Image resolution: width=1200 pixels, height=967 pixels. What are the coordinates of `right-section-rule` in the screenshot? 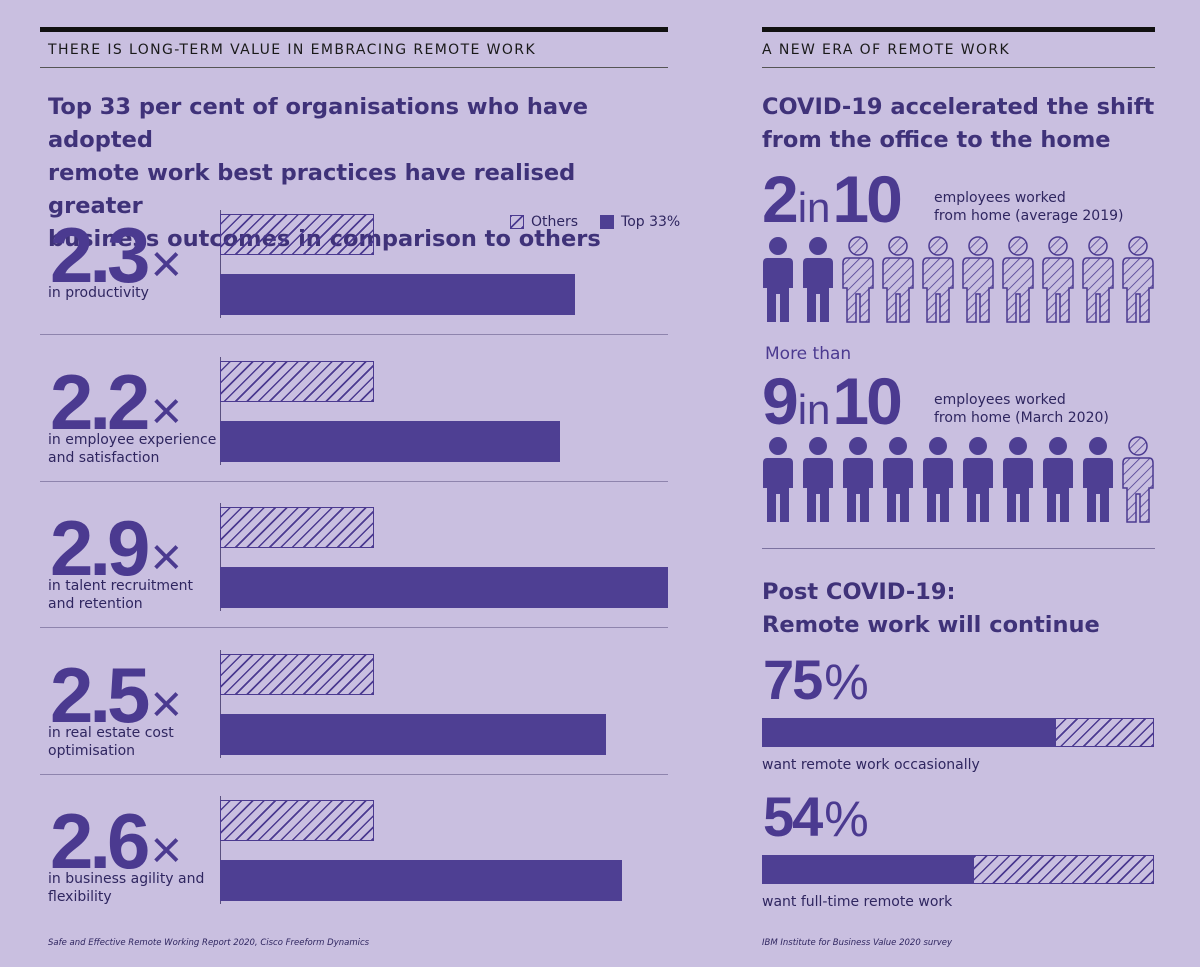 It's located at (958, 67).